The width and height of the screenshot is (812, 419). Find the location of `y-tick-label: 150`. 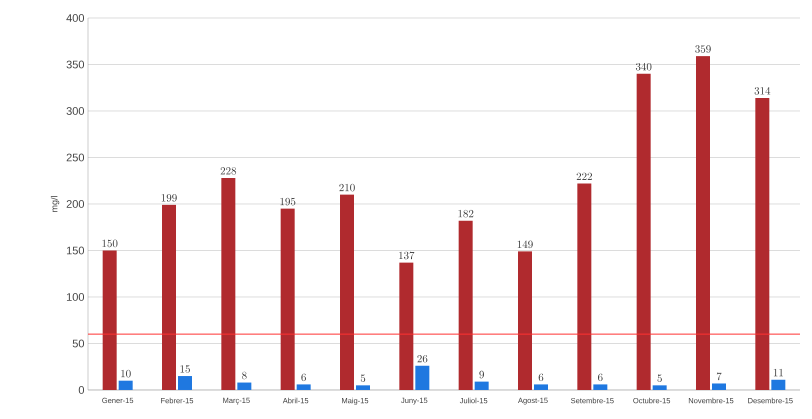

y-tick-label: 150 is located at coordinates (75, 250).